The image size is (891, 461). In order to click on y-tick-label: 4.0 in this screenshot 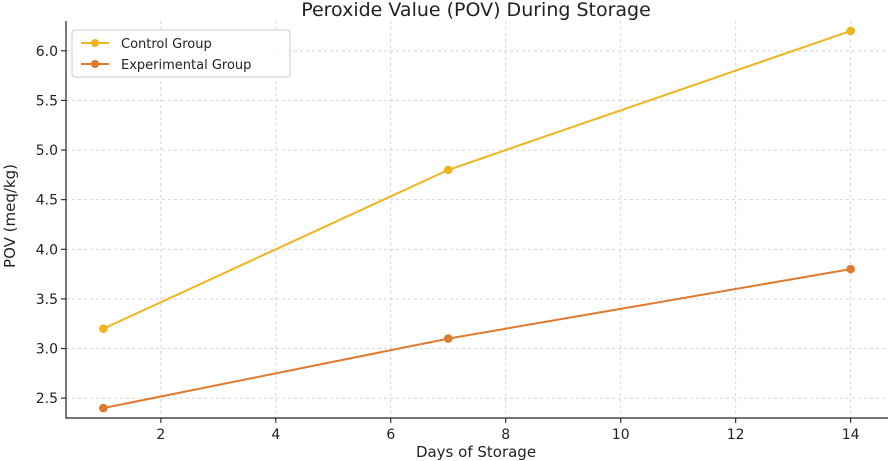, I will do `click(47, 250)`.